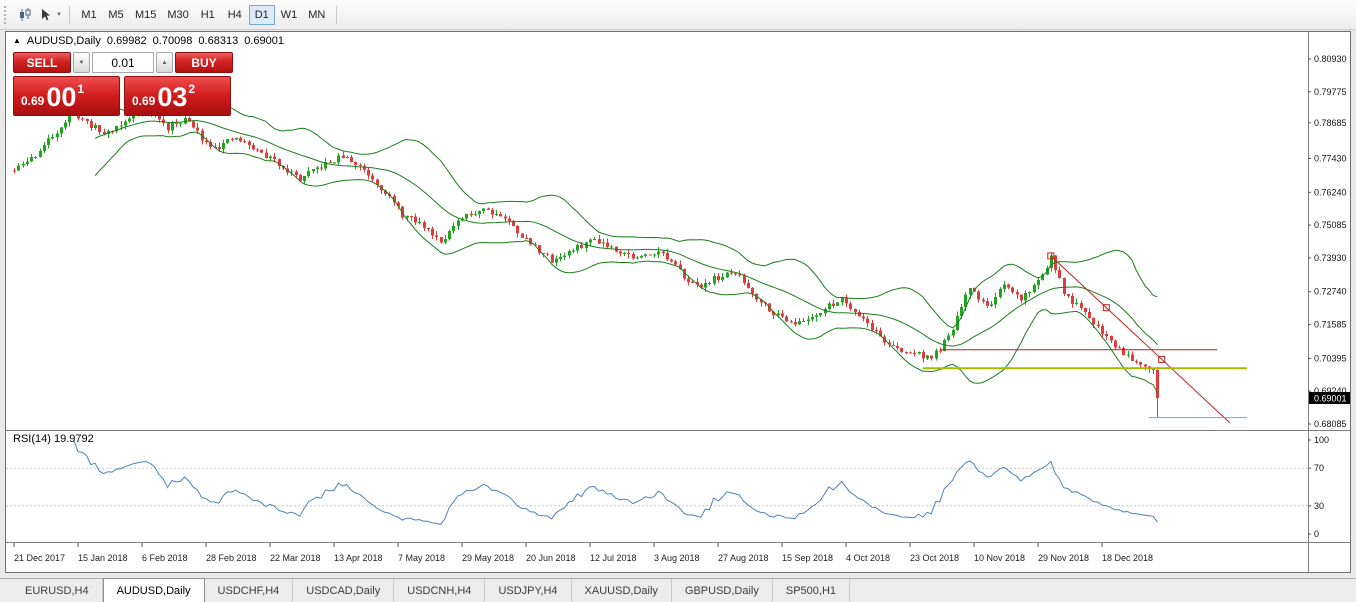  Describe the element at coordinates (103, 558) in the screenshot. I see `time-axis-label: 15 Jan 2018` at that location.